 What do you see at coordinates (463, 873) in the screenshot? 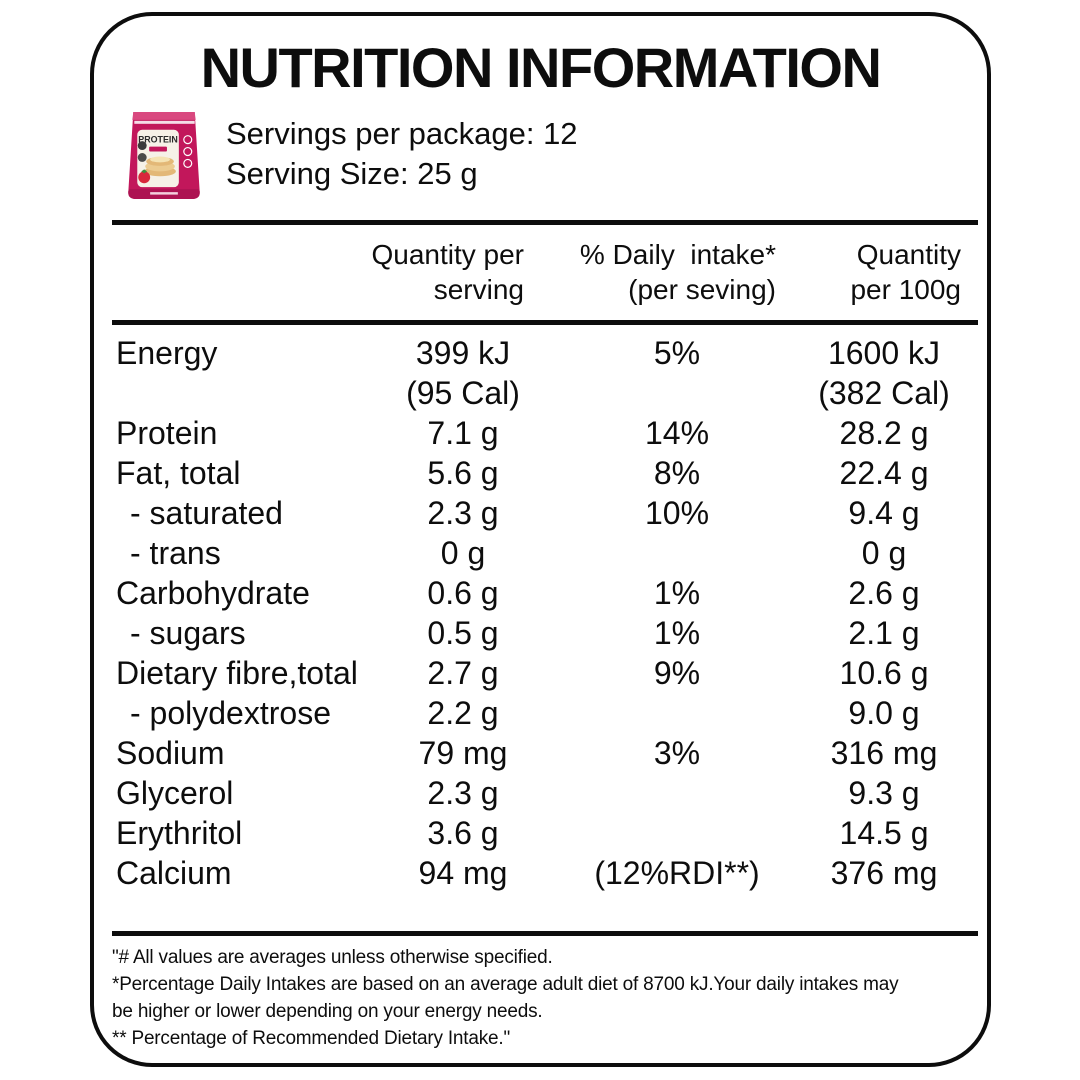
I see `qty-per-serving-value: 94 mg` at bounding box center [463, 873].